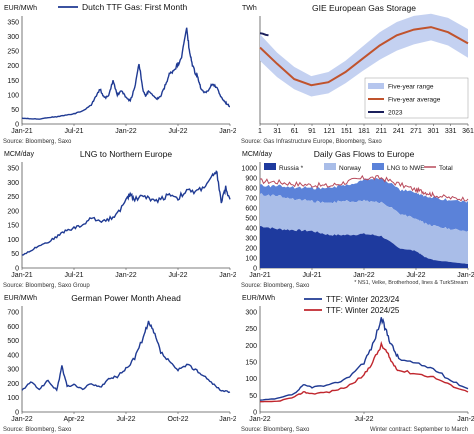  Describe the element at coordinates (13, 52) in the screenshot. I see `y-tick-label: 250` at that location.